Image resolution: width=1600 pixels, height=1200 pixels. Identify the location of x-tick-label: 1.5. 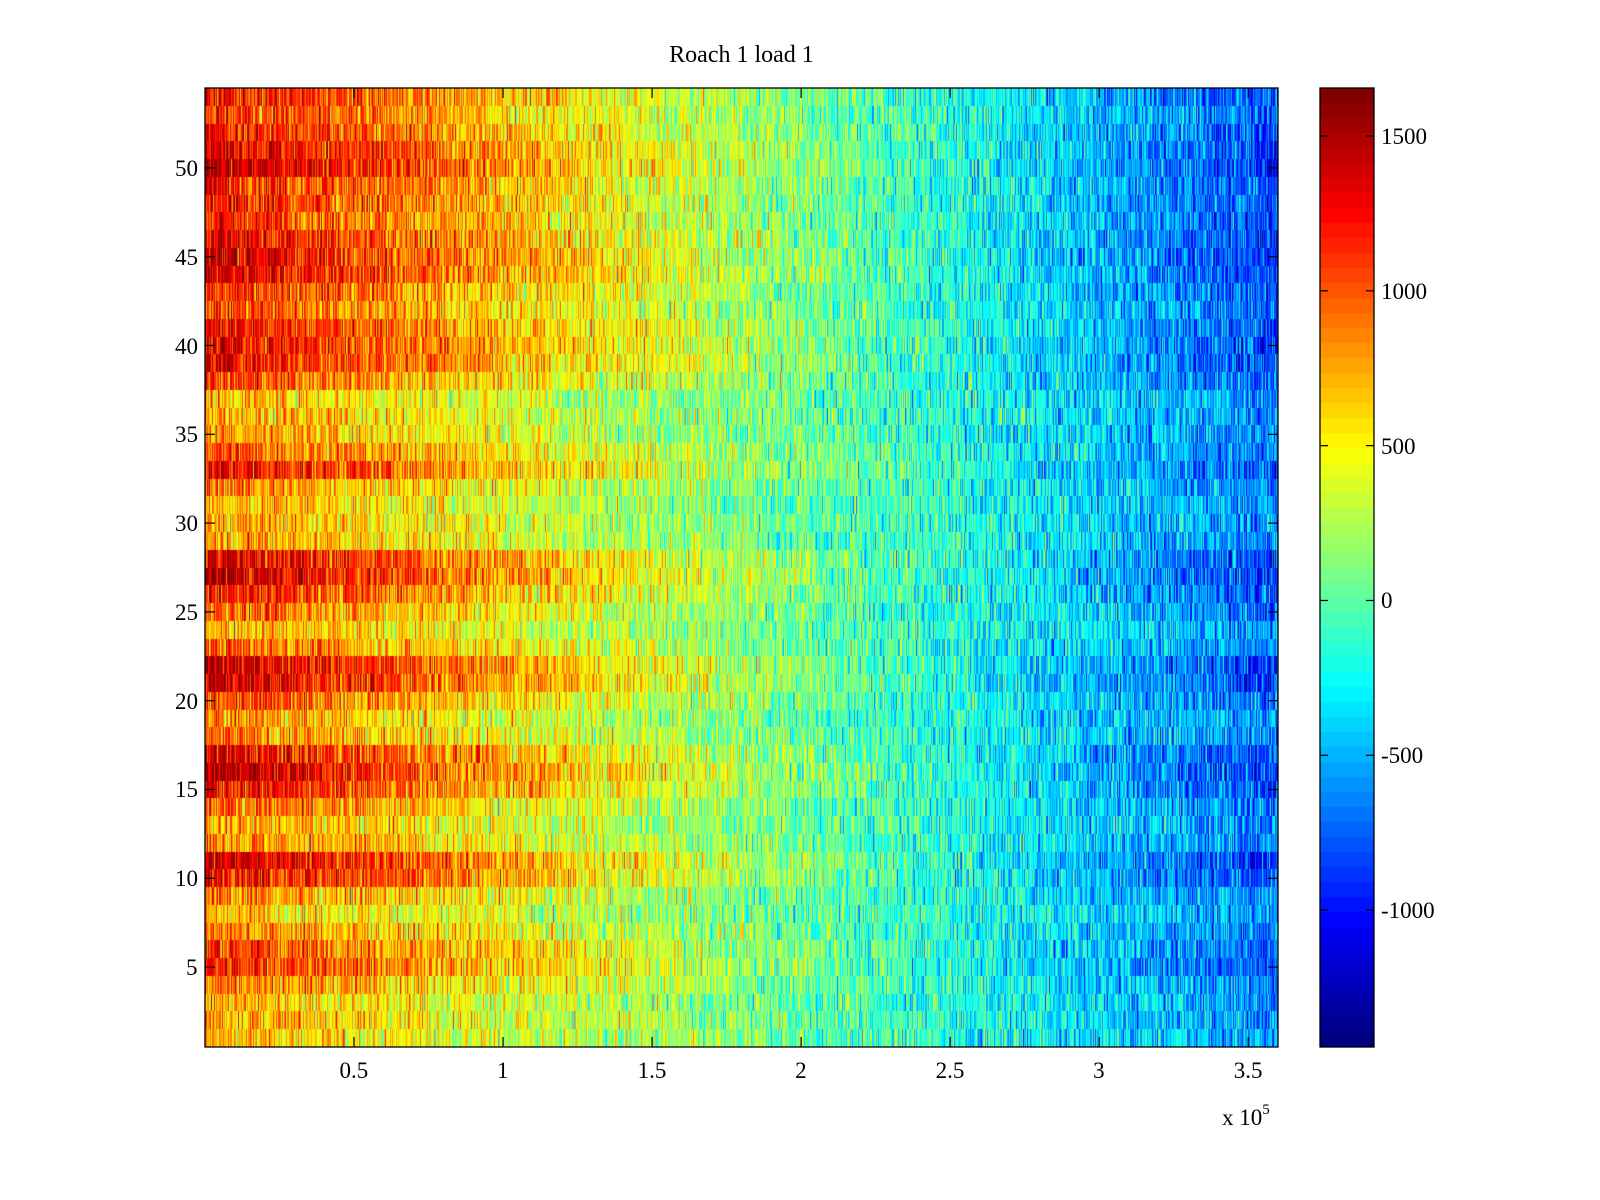
(652, 1070).